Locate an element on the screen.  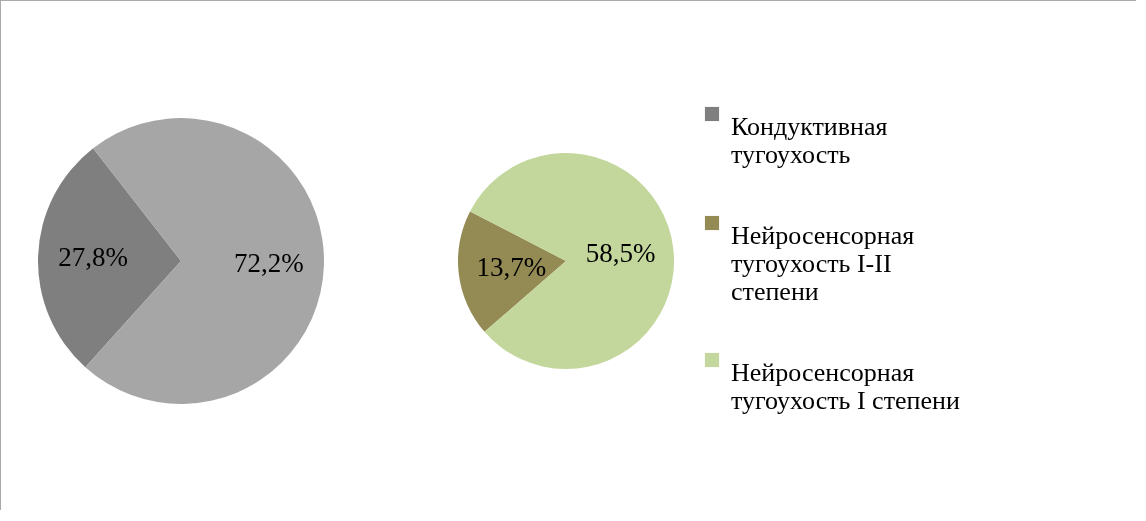
data-label: 58,5% is located at coordinates (620, 253).